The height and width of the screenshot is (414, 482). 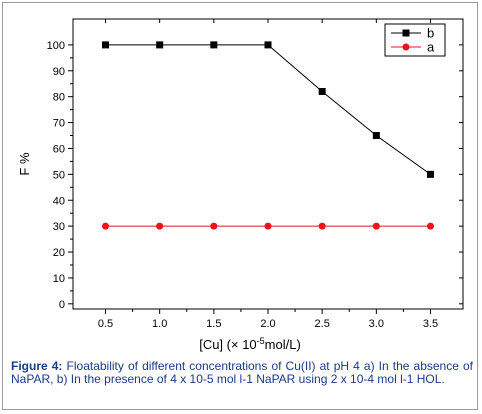 What do you see at coordinates (283, 344) in the screenshot?
I see `x-axis-title-tail: mol/L)` at bounding box center [283, 344].